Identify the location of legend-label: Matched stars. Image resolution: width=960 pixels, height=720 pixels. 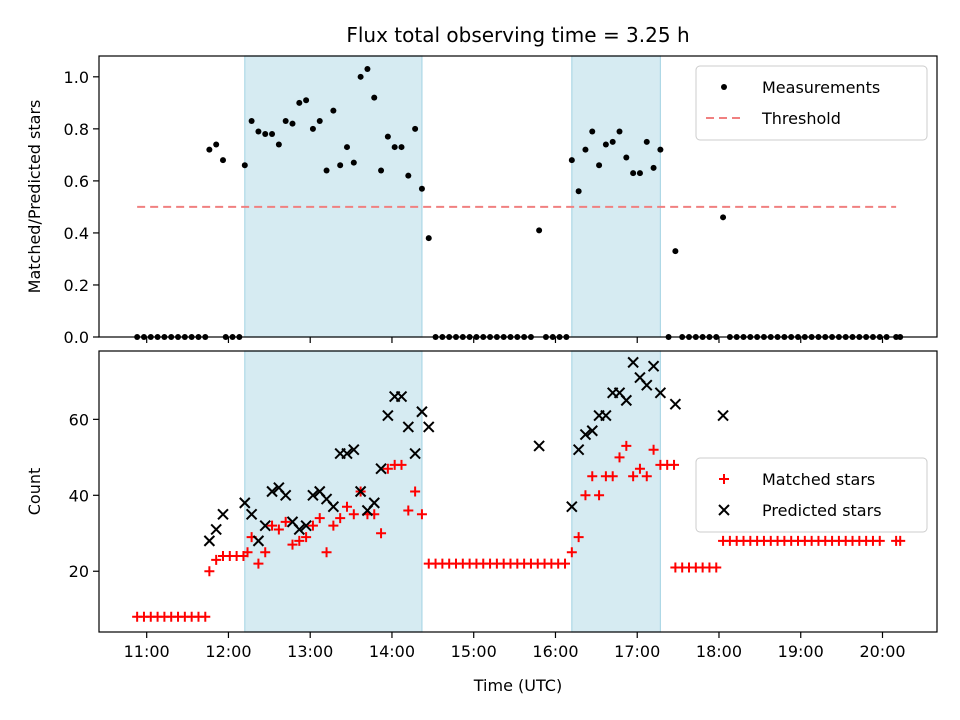
(818, 479).